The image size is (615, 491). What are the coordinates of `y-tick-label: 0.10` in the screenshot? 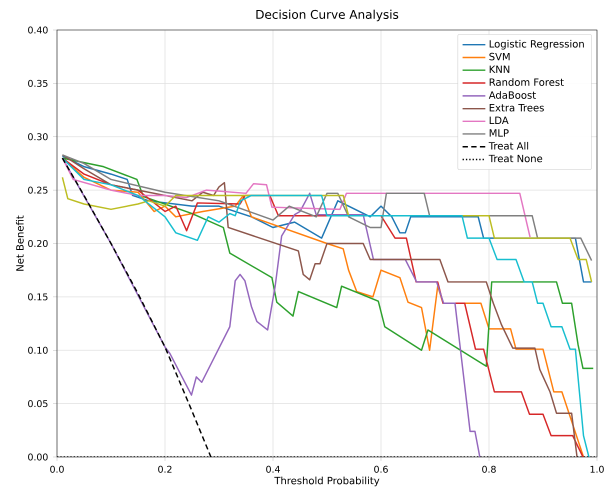 It's located at (38, 350).